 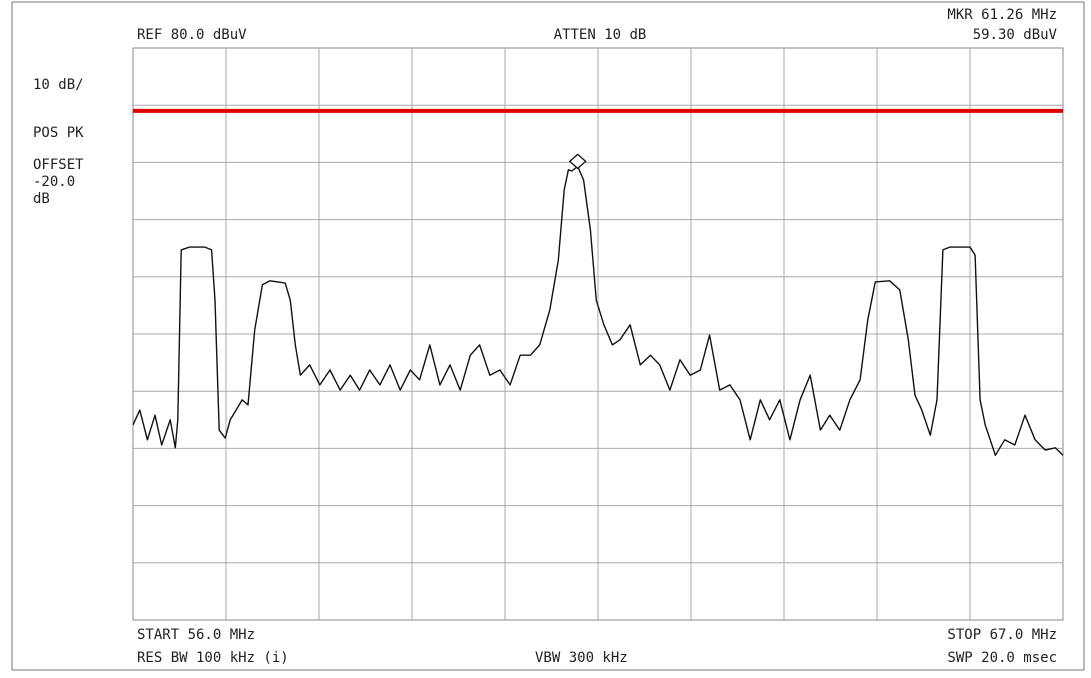 What do you see at coordinates (41, 199) in the screenshot?
I see `offset-unit: dB` at bounding box center [41, 199].